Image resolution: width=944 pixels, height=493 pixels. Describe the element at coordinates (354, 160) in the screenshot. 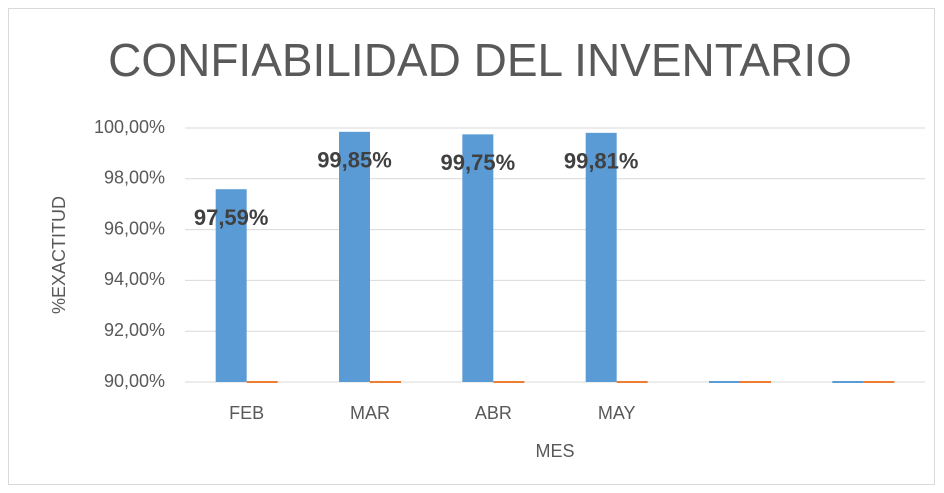

I see `data-label: 99,85%` at that location.